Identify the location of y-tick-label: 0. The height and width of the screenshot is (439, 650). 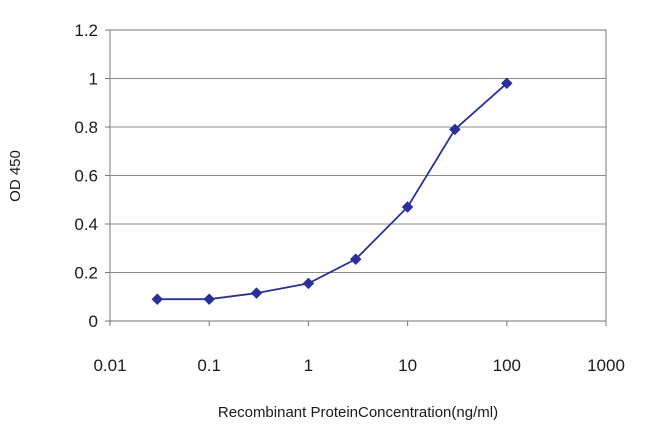
(93, 321).